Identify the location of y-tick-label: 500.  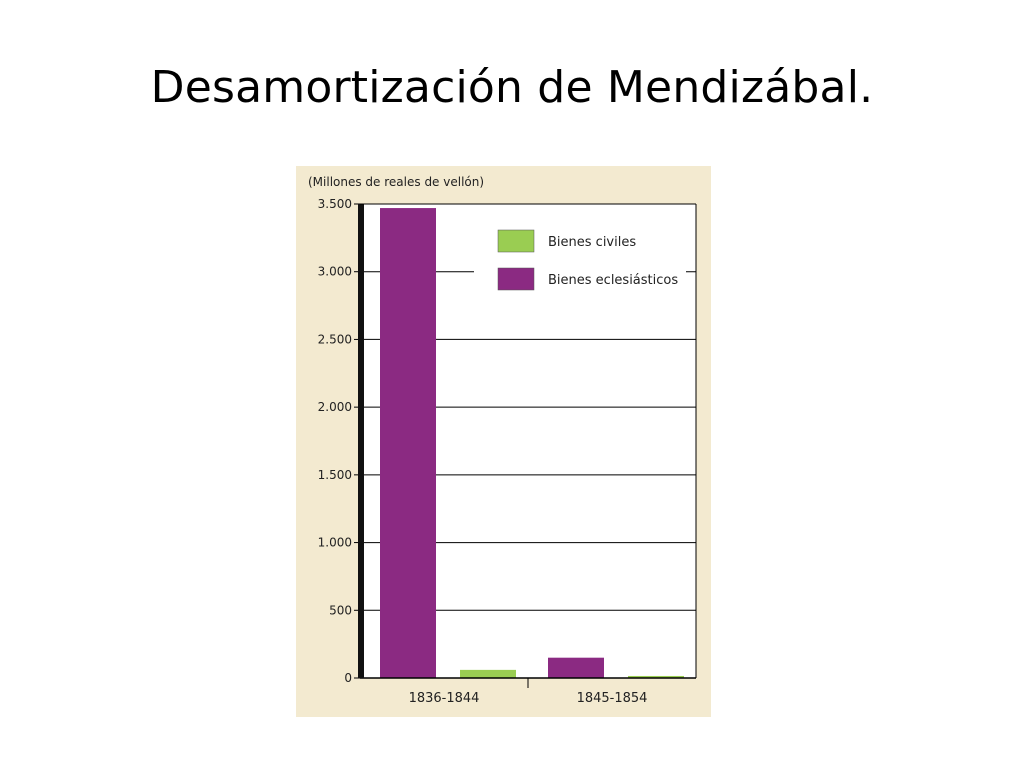
(340, 610).